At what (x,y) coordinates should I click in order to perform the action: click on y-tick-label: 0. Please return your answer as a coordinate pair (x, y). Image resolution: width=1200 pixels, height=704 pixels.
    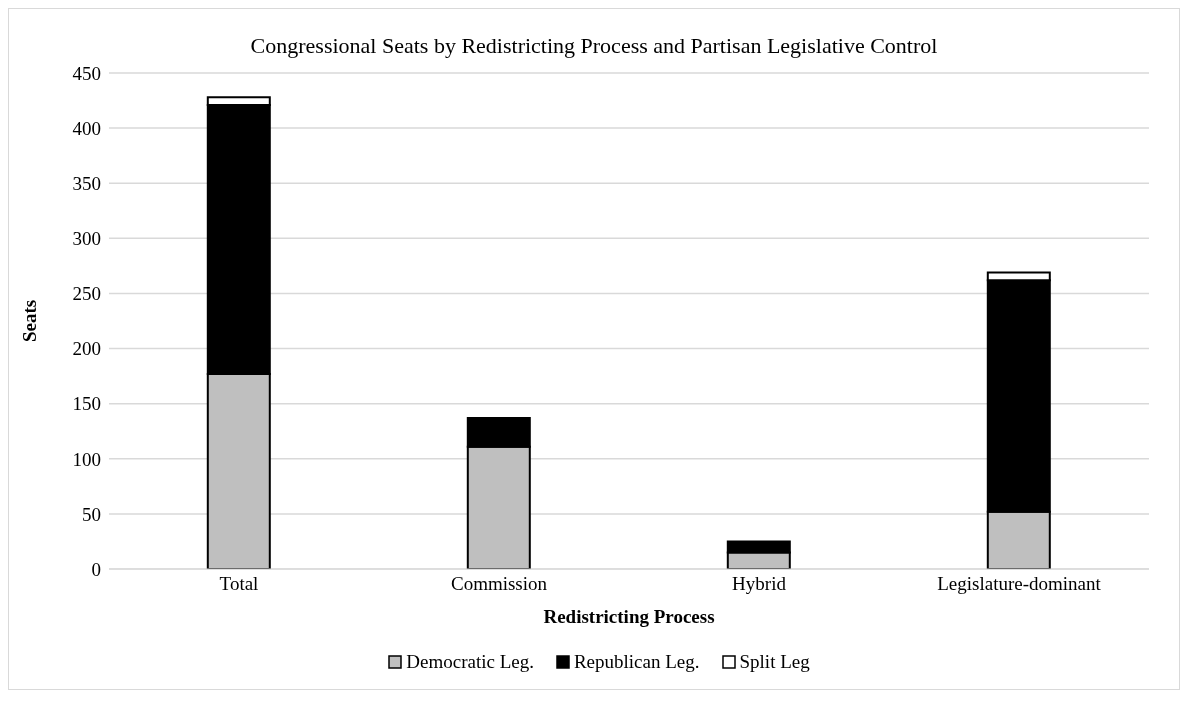
    Looking at the image, I should click on (96, 569).